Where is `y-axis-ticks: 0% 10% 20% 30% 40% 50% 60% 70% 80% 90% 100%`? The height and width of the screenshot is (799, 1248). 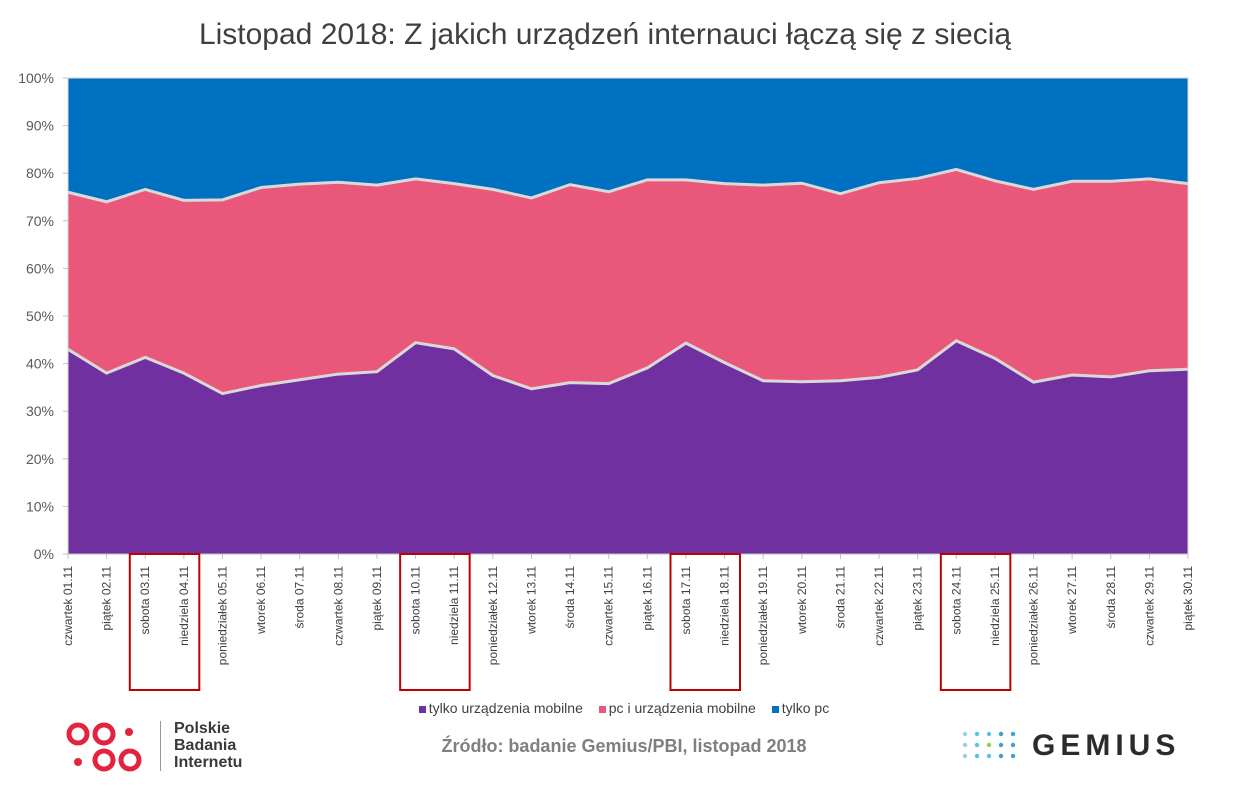
y-axis-ticks: 0% 10% 20% 30% 40% 50% 60% 70% 80% 90% 100% is located at coordinates (43, 316).